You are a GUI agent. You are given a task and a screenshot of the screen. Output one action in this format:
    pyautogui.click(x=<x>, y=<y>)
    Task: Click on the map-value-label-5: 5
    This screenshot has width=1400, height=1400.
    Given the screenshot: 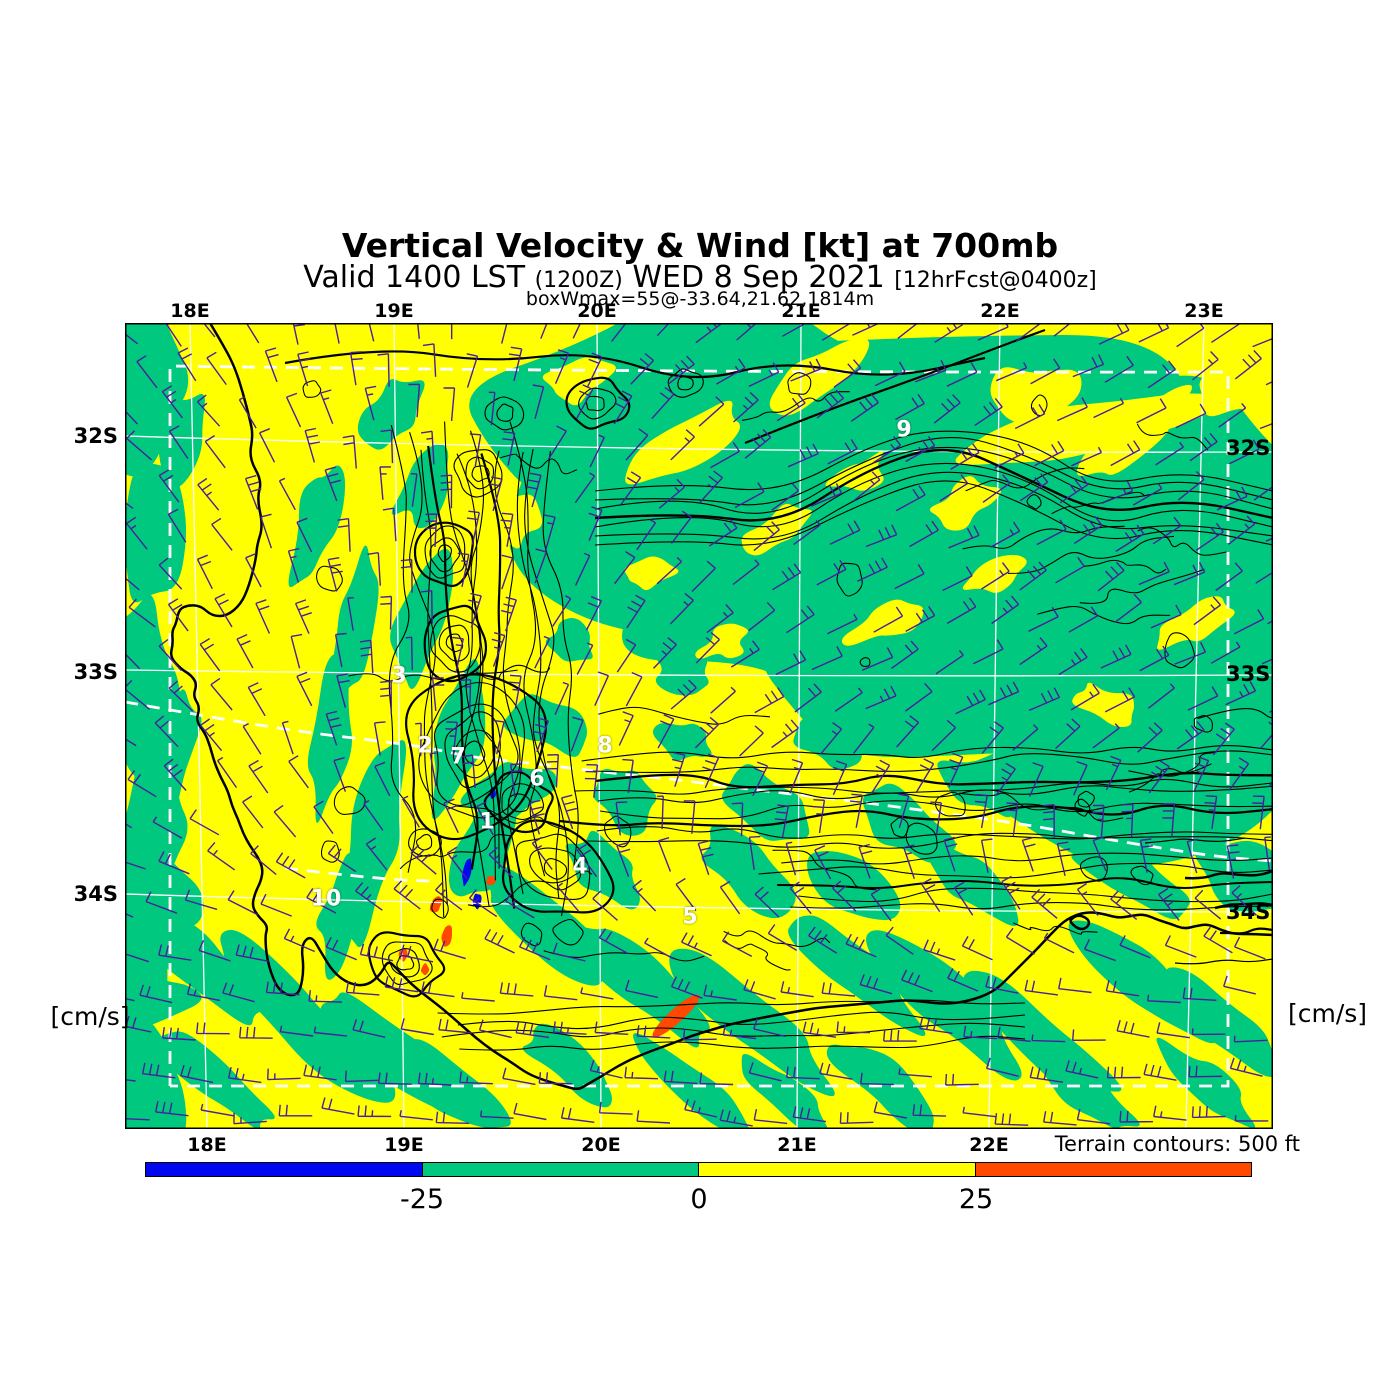 What is the action you would take?
    pyautogui.click(x=690, y=917)
    